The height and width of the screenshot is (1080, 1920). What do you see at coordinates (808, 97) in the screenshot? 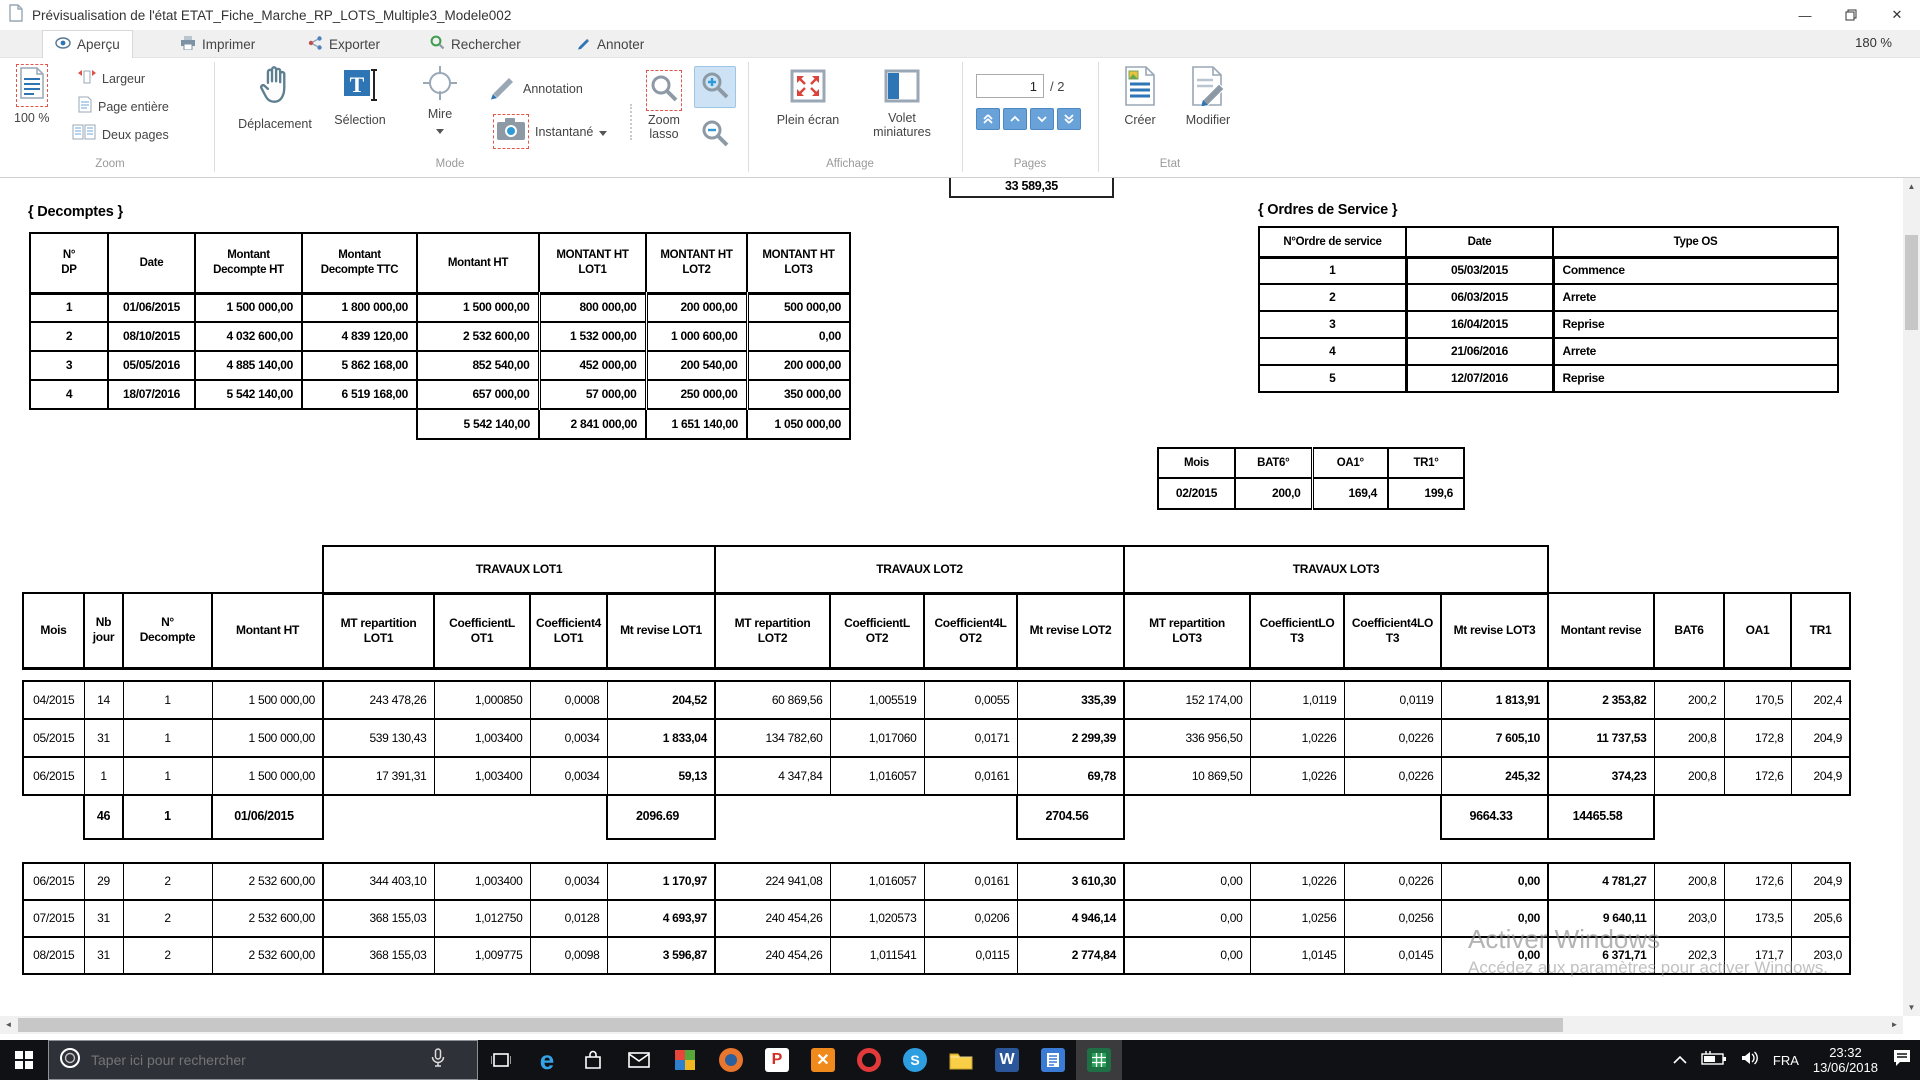
I see `plein-ecran-button: Plein écran` at bounding box center [808, 97].